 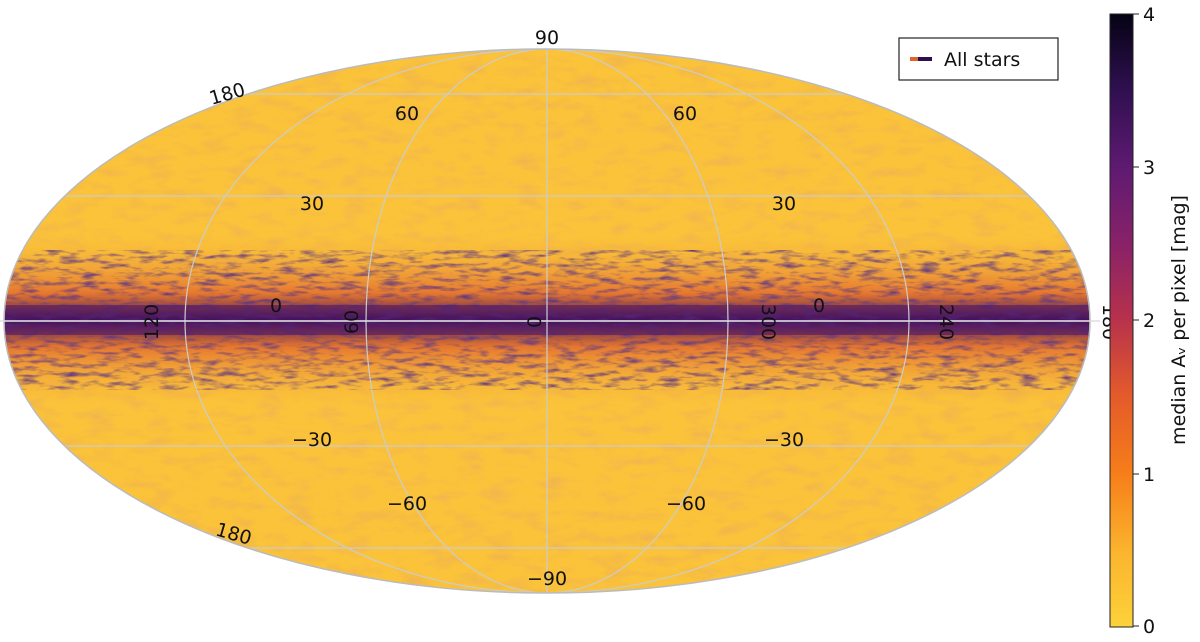 I want to click on colorbar-tick-0: 0, so click(x=1149, y=627).